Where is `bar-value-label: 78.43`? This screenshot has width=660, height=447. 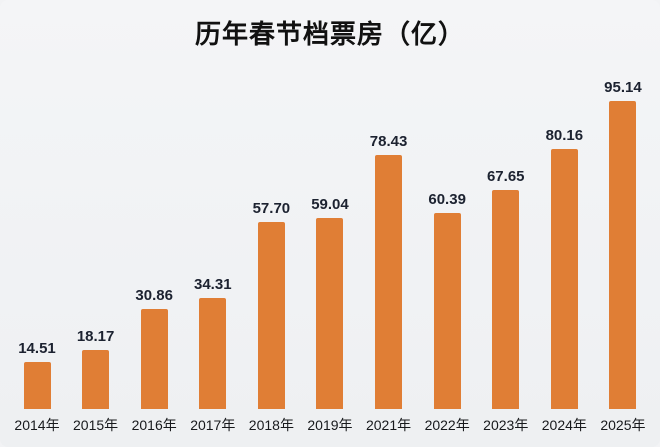 bar-value-label: 78.43 is located at coordinates (388, 141).